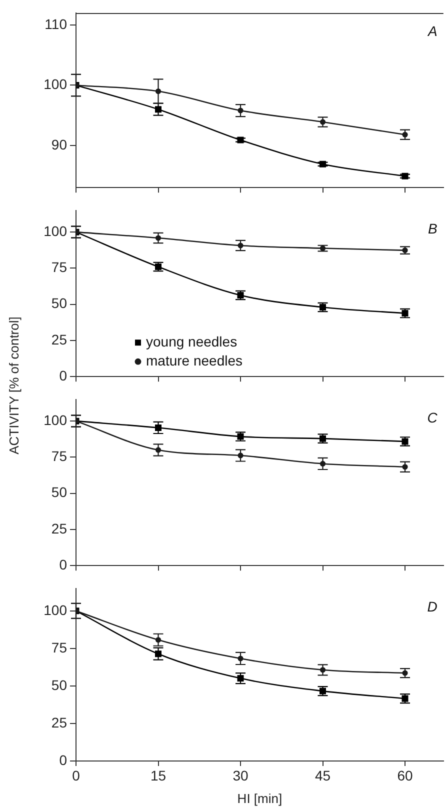  What do you see at coordinates (322, 775) in the screenshot?
I see `x-tick-label: 45` at bounding box center [322, 775].